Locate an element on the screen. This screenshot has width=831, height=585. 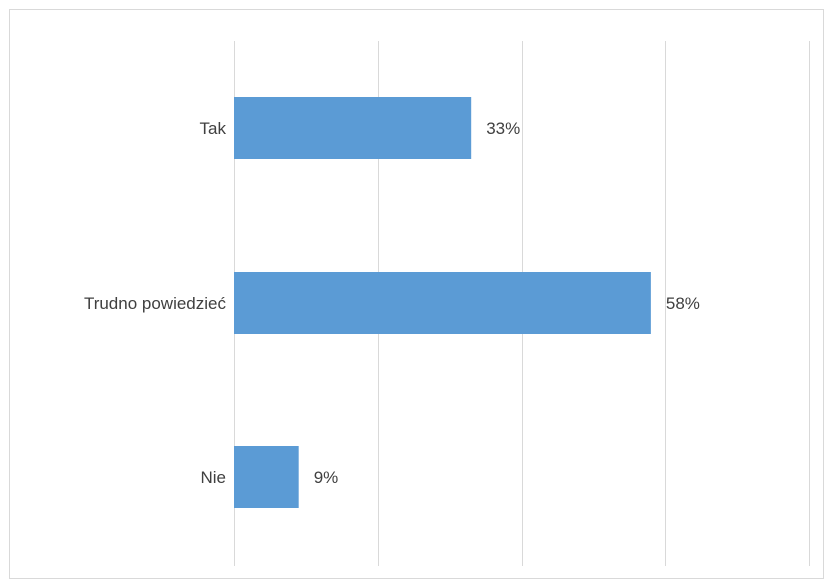
category-label-0: Tak is located at coordinates (213, 128).